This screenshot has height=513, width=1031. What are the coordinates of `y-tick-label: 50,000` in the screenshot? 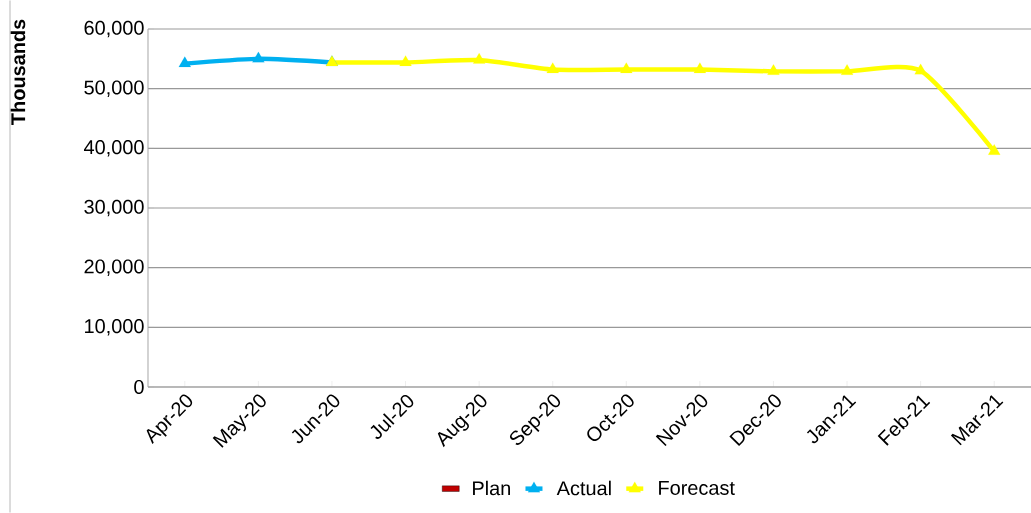 It's located at (114, 88).